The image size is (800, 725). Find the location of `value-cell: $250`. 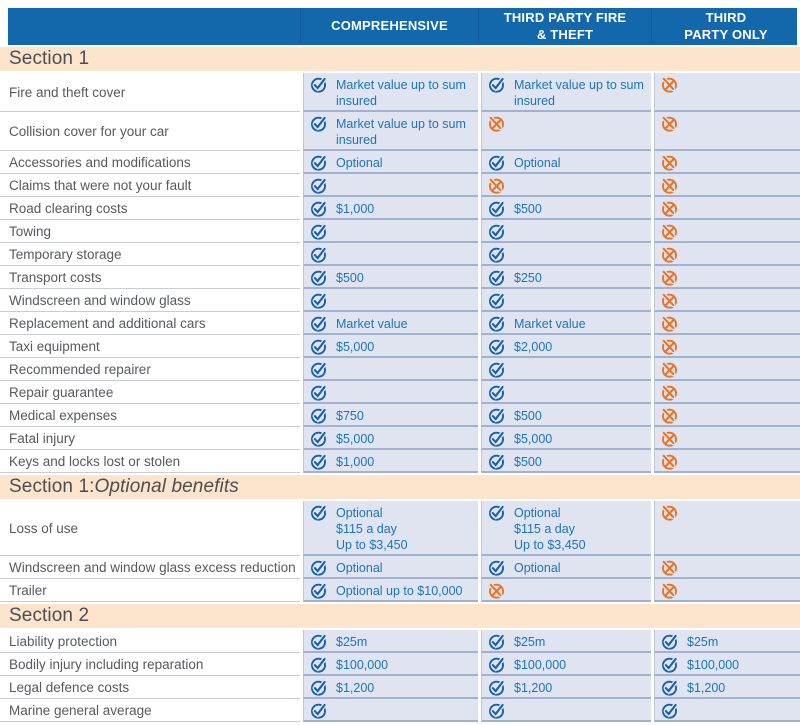

value-cell: $250 is located at coordinates (566, 277).